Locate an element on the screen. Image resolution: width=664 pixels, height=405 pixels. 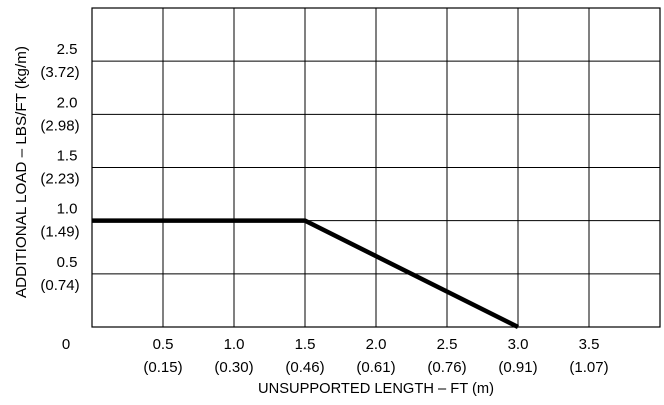
y-tick-label: 1.5 is located at coordinates (67, 156).